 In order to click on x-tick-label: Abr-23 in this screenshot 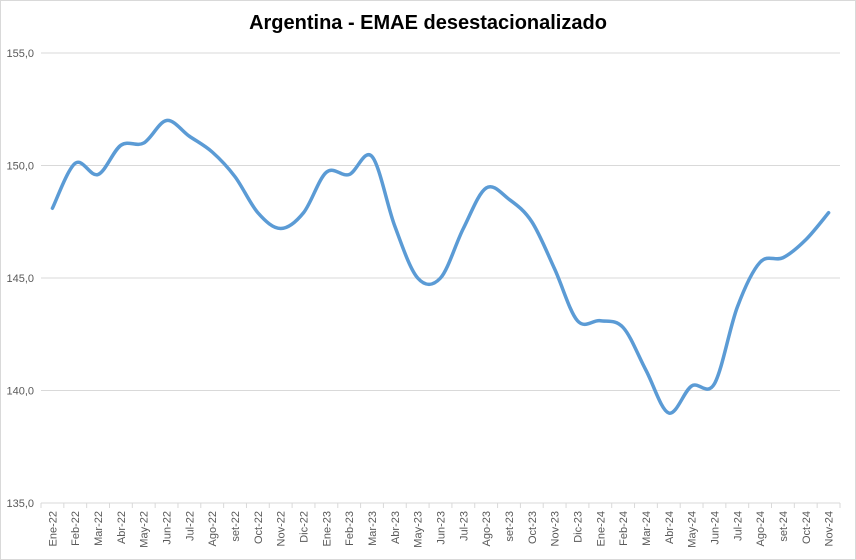, I will do `click(396, 527)`.